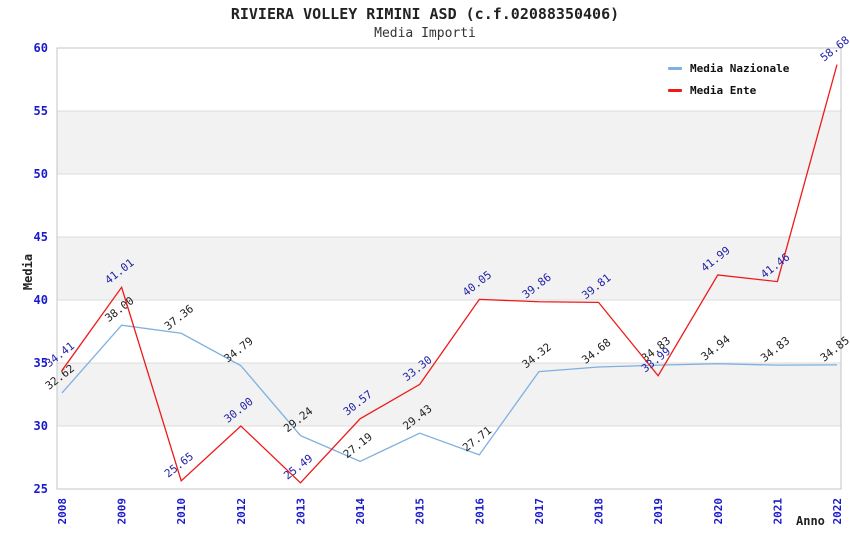 The width and height of the screenshot is (850, 550). What do you see at coordinates (425, 33) in the screenshot?
I see `chart-subtitle: Media Importi` at bounding box center [425, 33].